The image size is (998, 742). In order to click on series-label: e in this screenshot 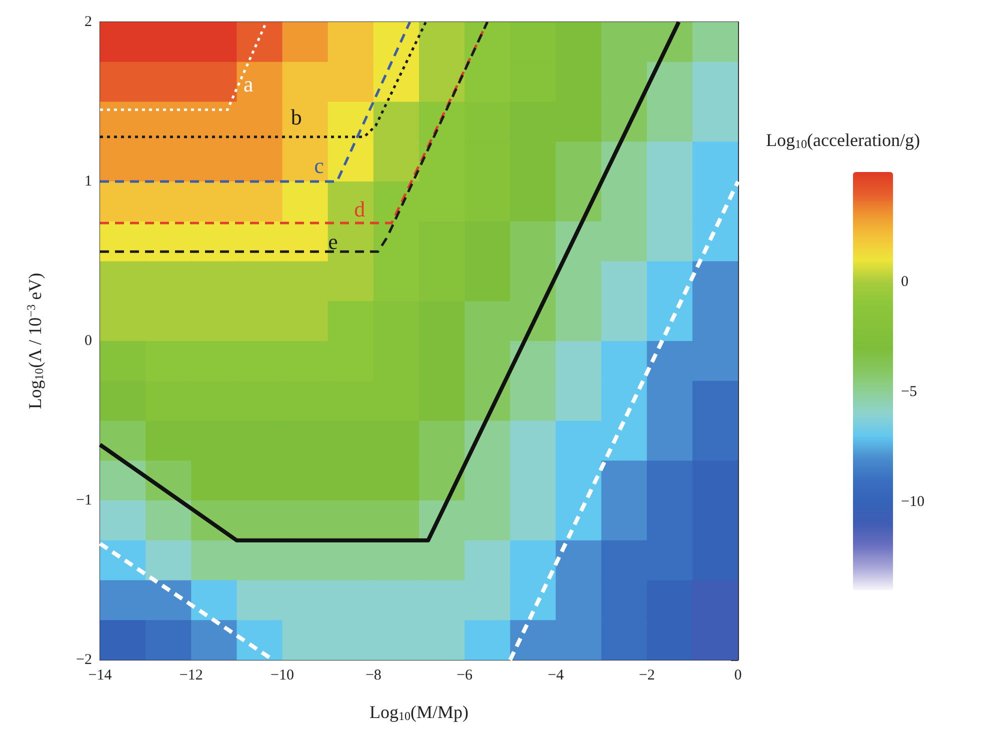, I will do `click(333, 241)`.